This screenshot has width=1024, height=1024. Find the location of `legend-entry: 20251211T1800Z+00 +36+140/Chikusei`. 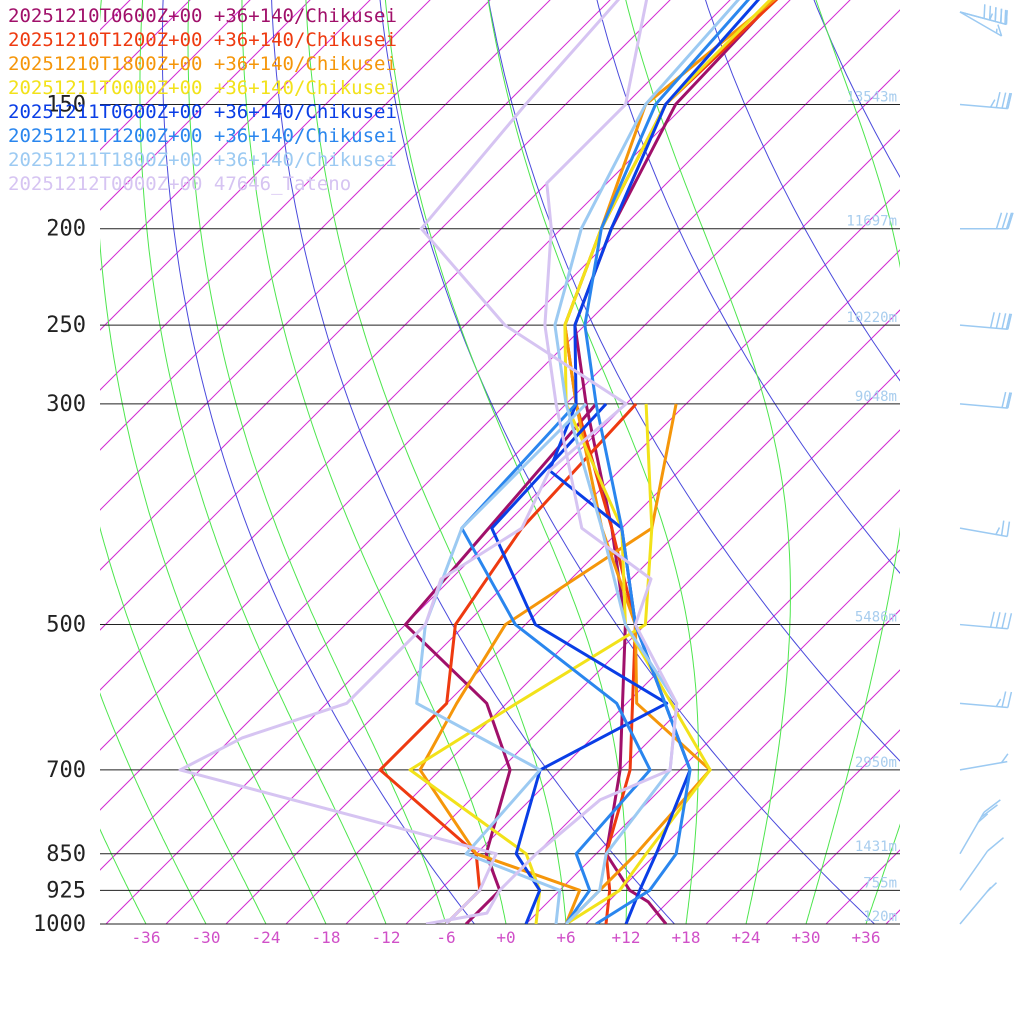

legend-entry: 20251211T1800Z+00 +36+140/Chikusei is located at coordinates (202, 160).